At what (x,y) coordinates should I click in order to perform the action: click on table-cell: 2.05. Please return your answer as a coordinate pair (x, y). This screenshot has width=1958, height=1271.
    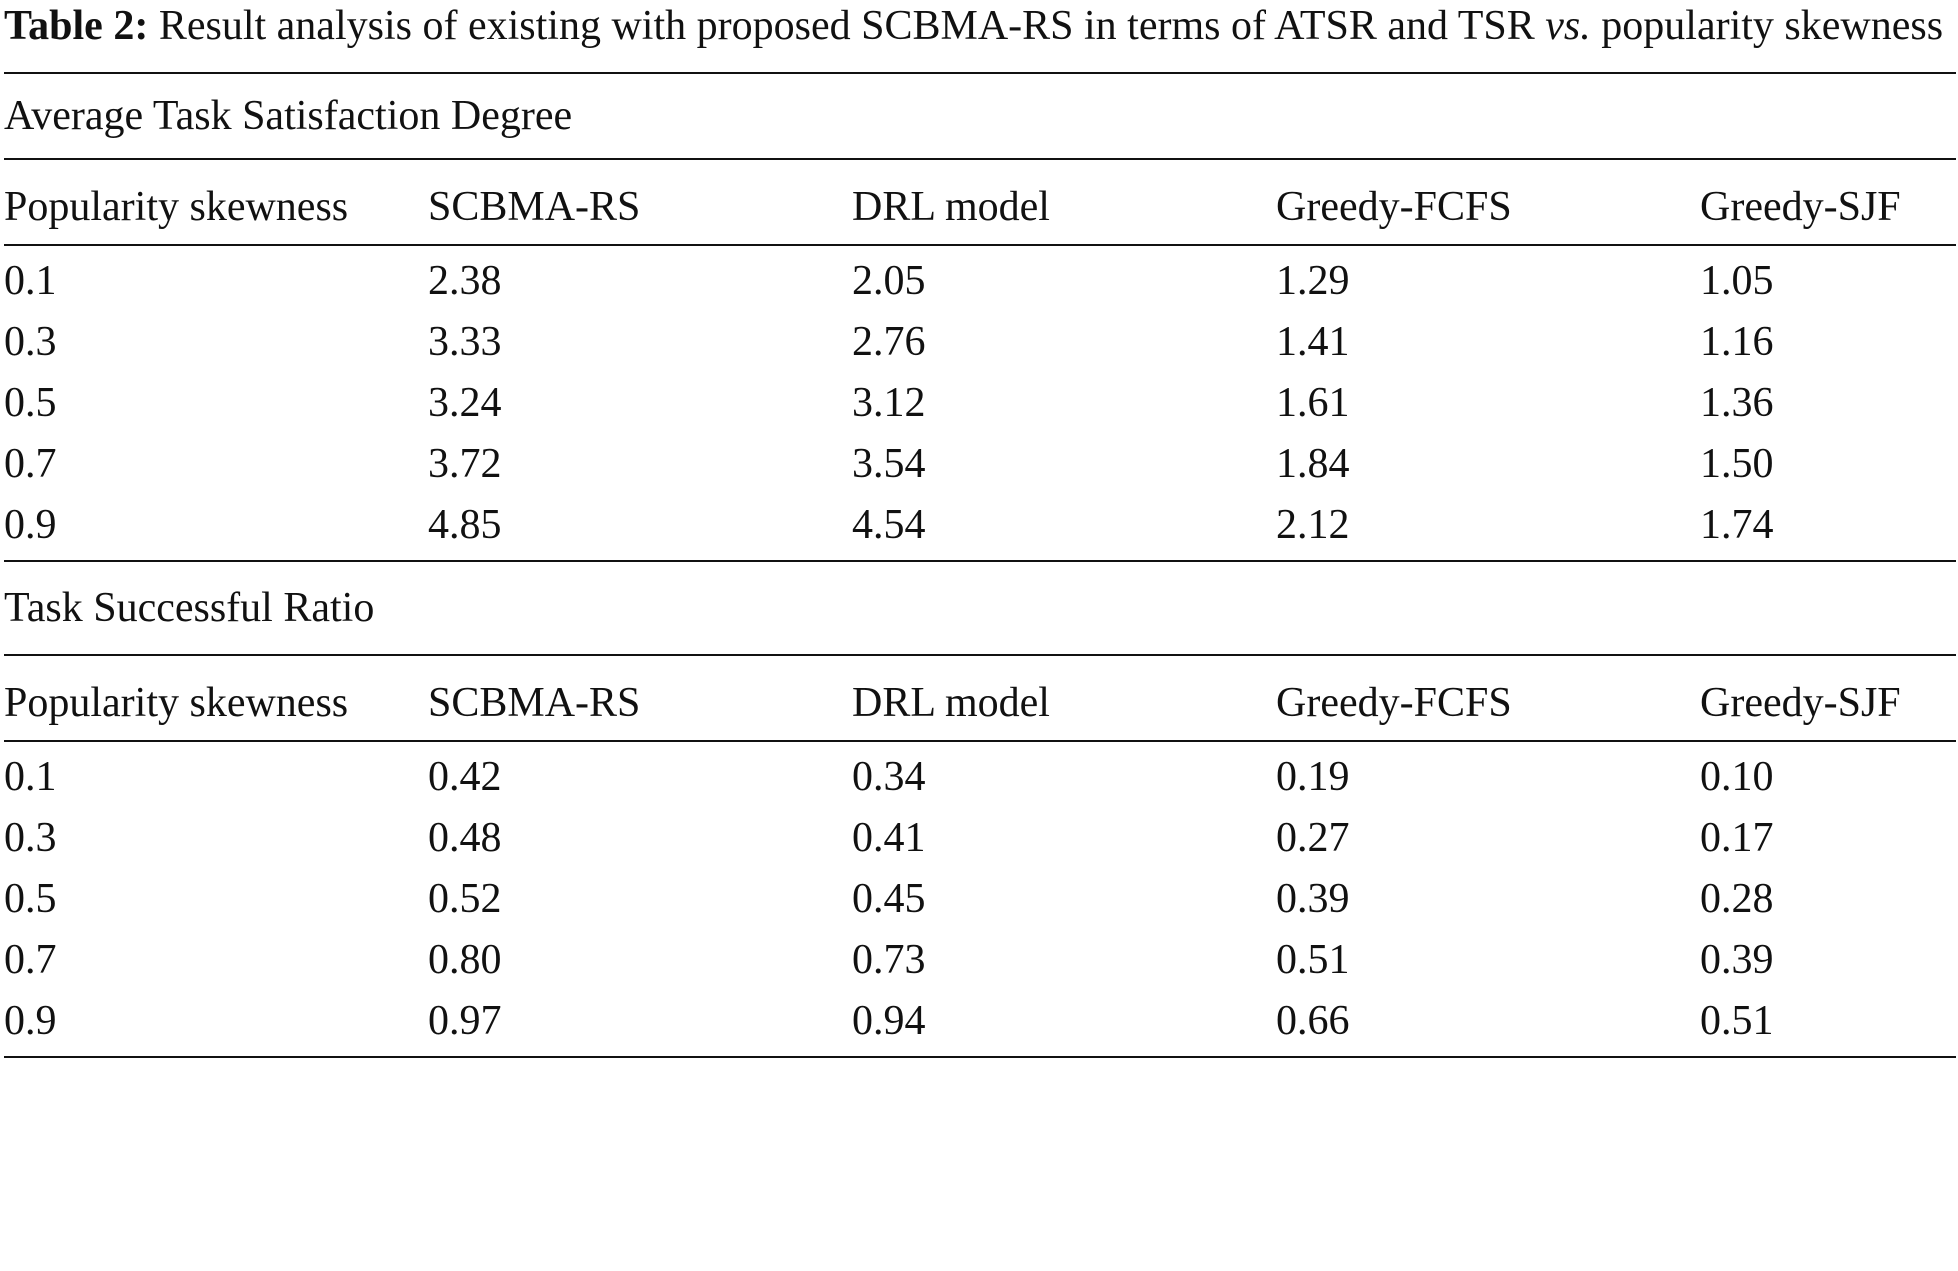
    Looking at the image, I should click on (889, 281).